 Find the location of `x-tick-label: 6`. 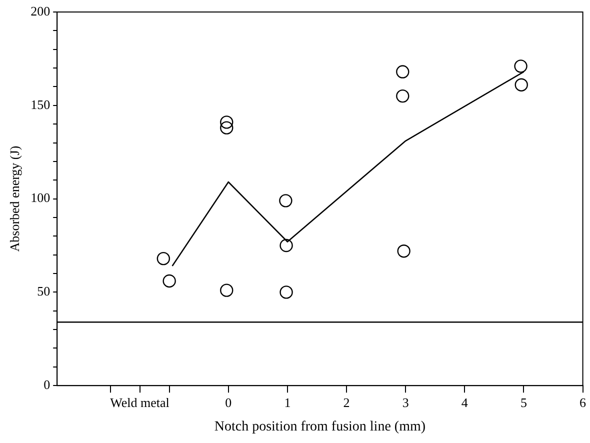

x-tick-label: 6 is located at coordinates (583, 402).